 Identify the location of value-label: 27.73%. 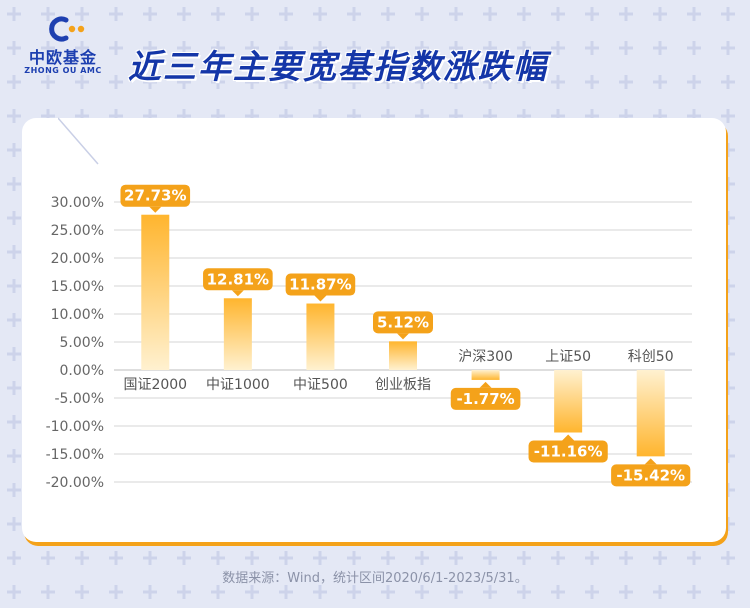
(155, 198).